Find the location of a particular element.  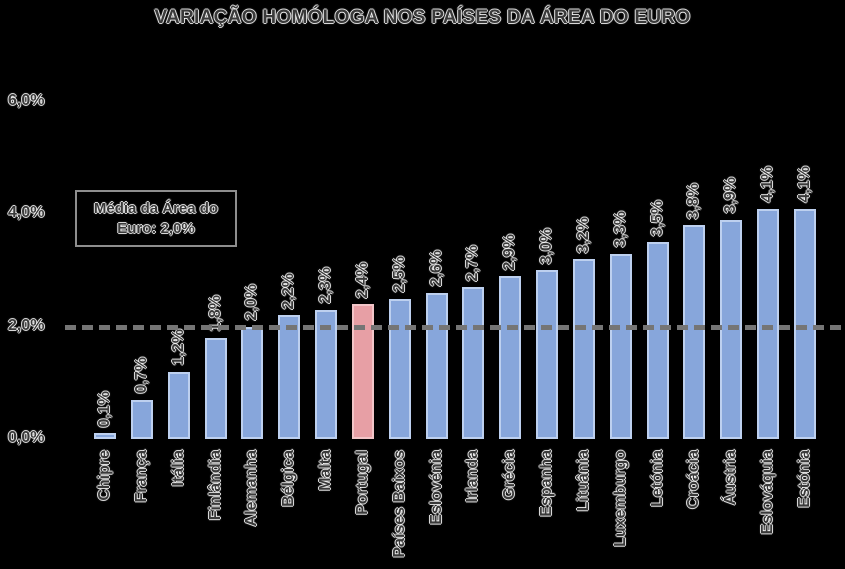

x-axis-category-label: Eslováquia is located at coordinates (768, 492).